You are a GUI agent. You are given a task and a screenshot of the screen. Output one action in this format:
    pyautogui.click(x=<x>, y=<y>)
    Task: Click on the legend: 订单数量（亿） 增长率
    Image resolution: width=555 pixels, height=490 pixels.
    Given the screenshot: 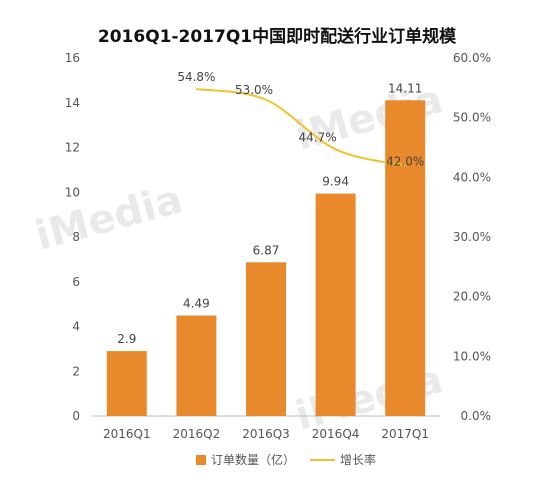 What is the action you would take?
    pyautogui.click(x=286, y=459)
    